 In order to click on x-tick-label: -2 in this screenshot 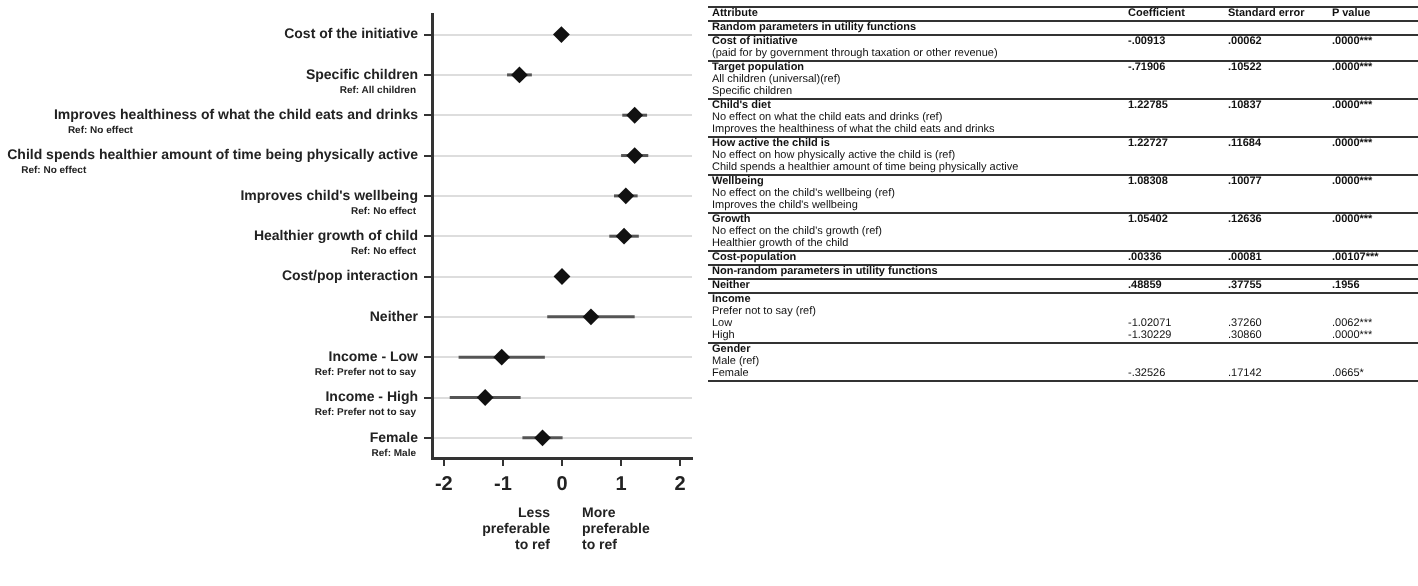, I will do `click(444, 484)`.